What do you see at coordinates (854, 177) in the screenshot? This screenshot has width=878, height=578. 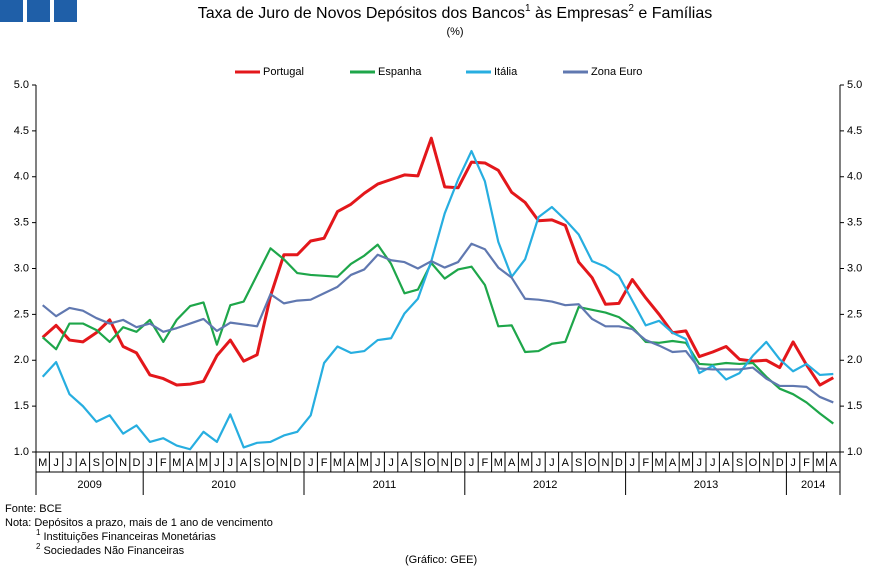 I see `y2-tick-label: 4.0` at bounding box center [854, 177].